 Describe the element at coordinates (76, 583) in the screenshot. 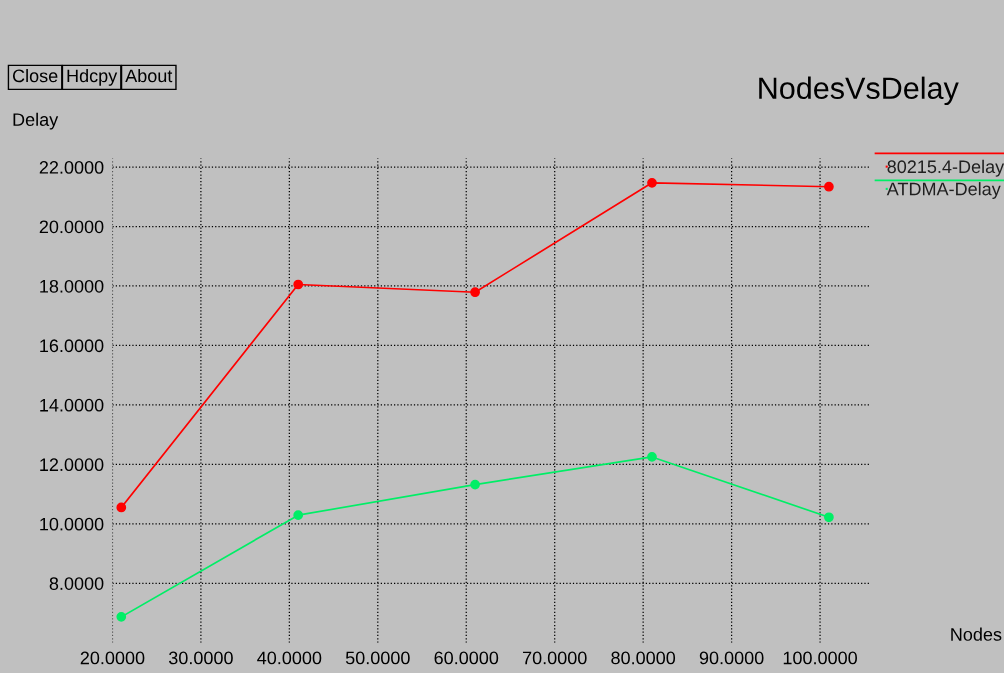

I see `y-tick-label: 8.0000` at that location.